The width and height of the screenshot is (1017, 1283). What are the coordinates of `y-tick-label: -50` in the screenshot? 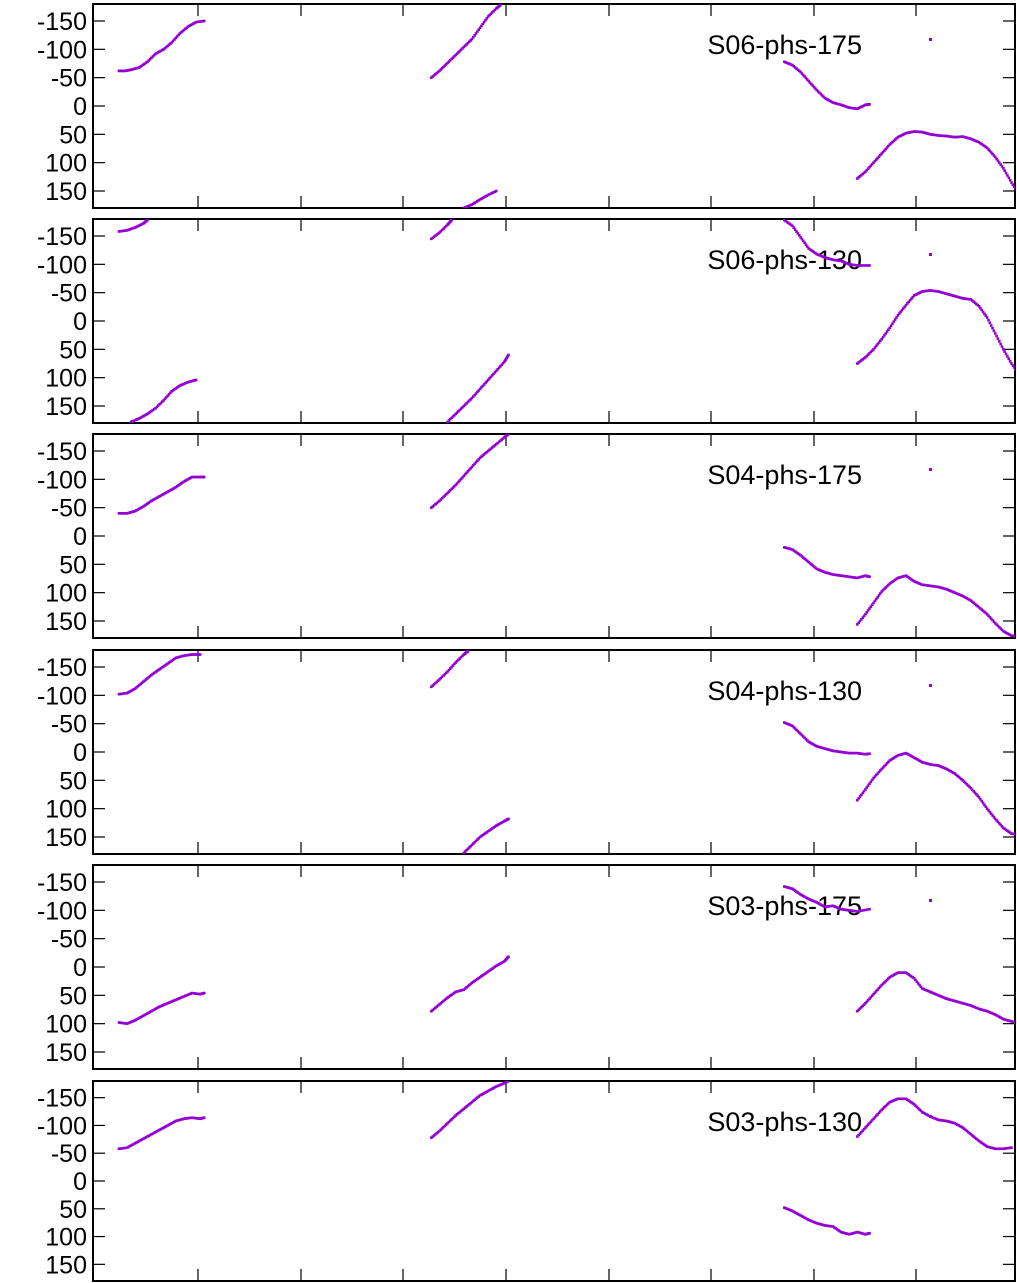 It's located at (69, 79).